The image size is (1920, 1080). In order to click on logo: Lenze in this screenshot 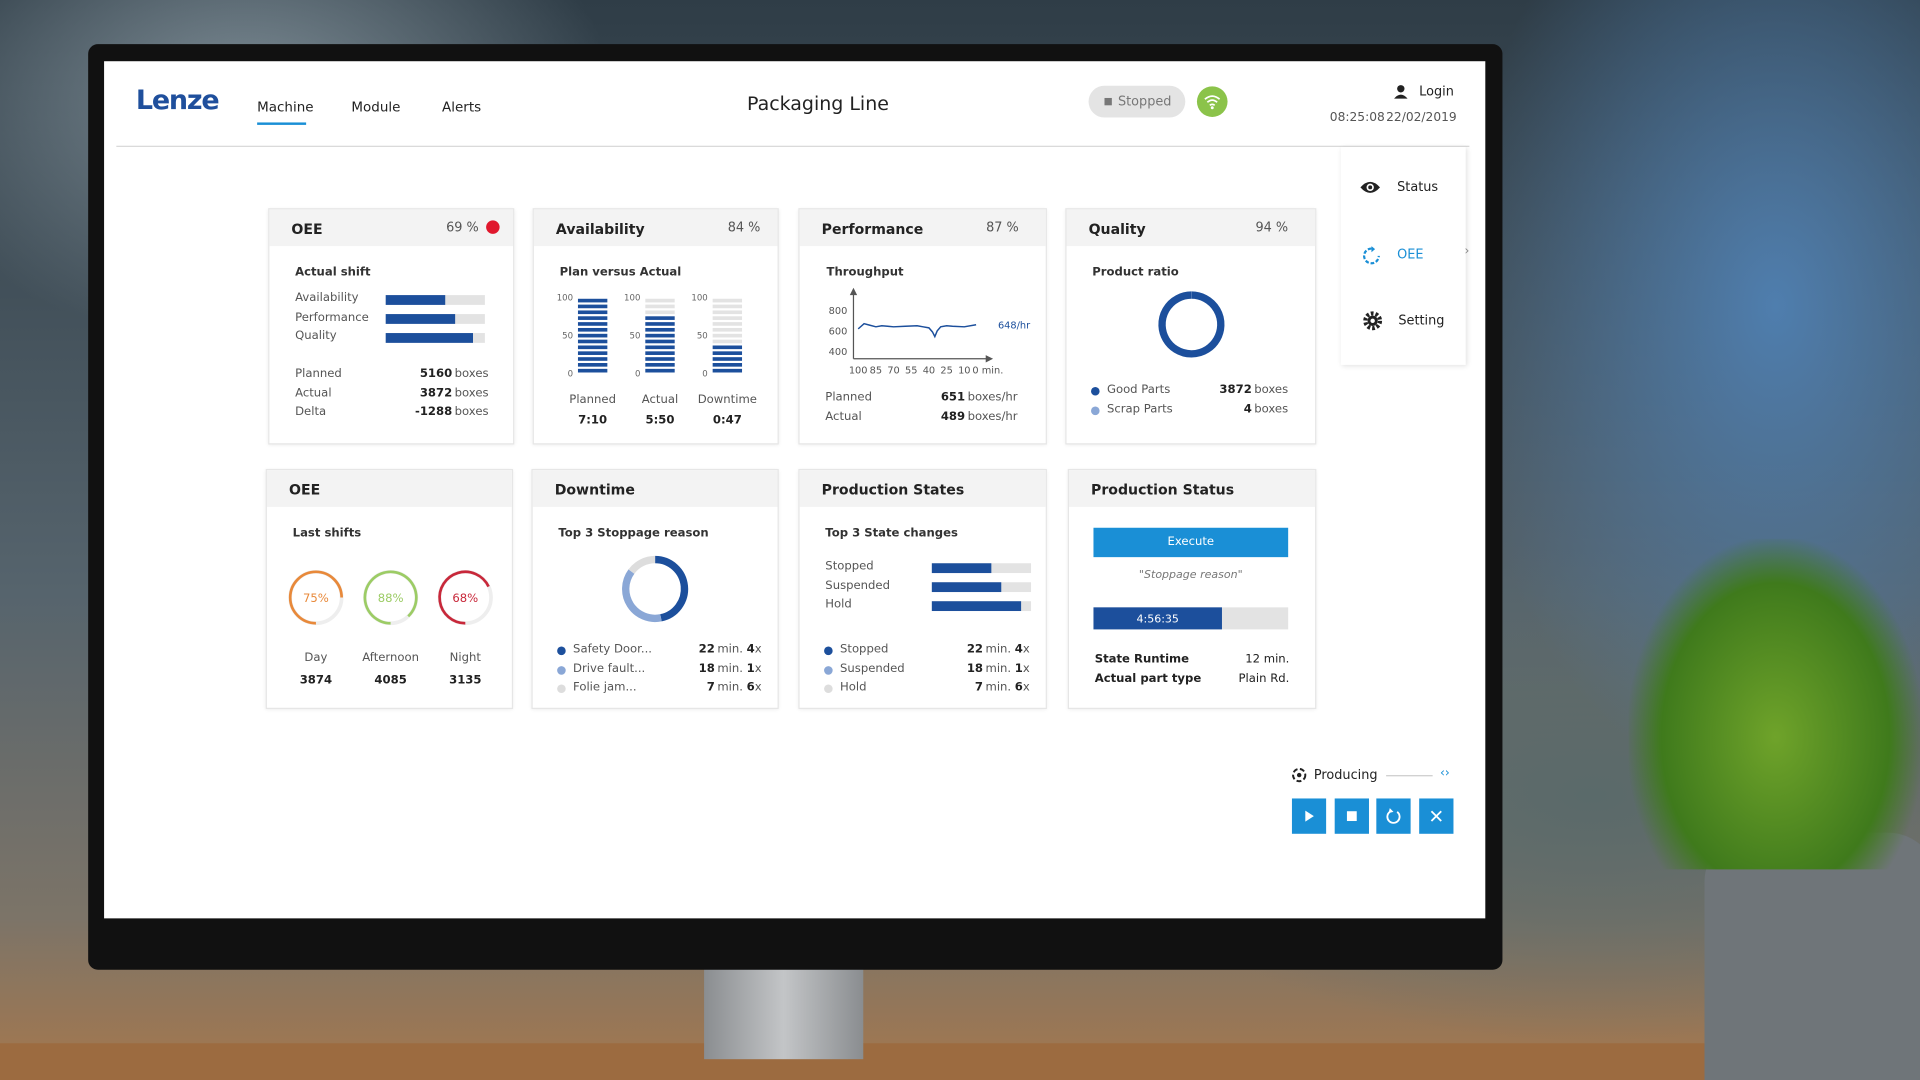, I will do `click(177, 101)`.